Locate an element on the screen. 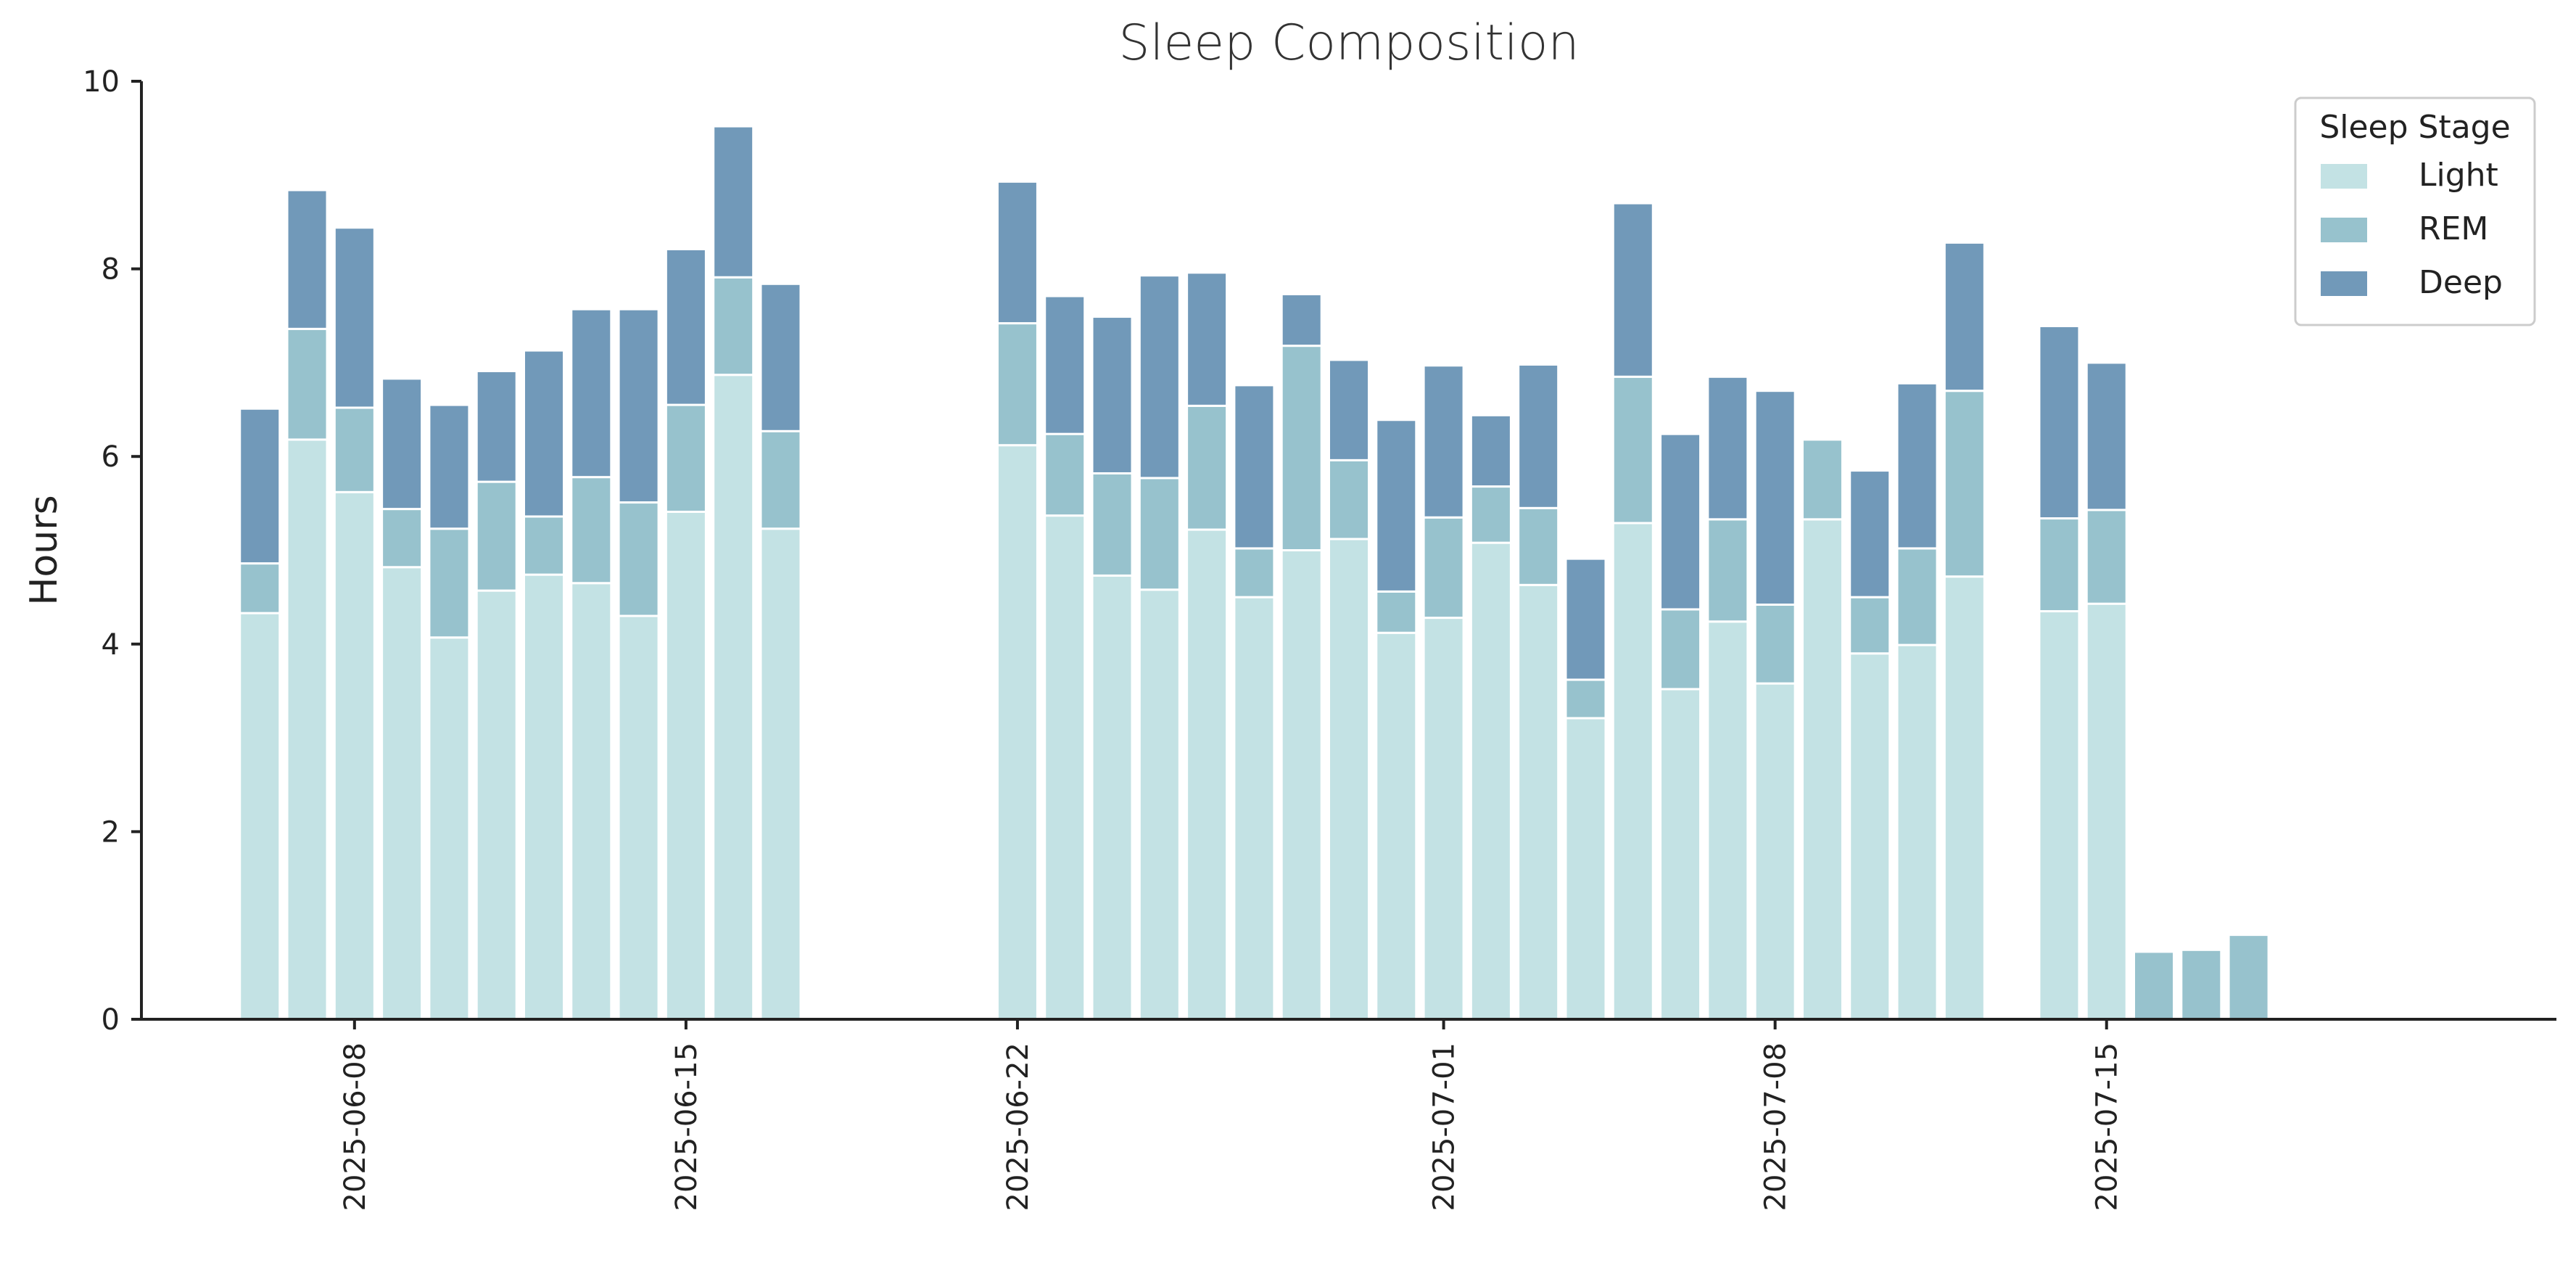 Image resolution: width=2576 pixels, height=1271 pixels. y-tick-label: 2 is located at coordinates (111, 832).